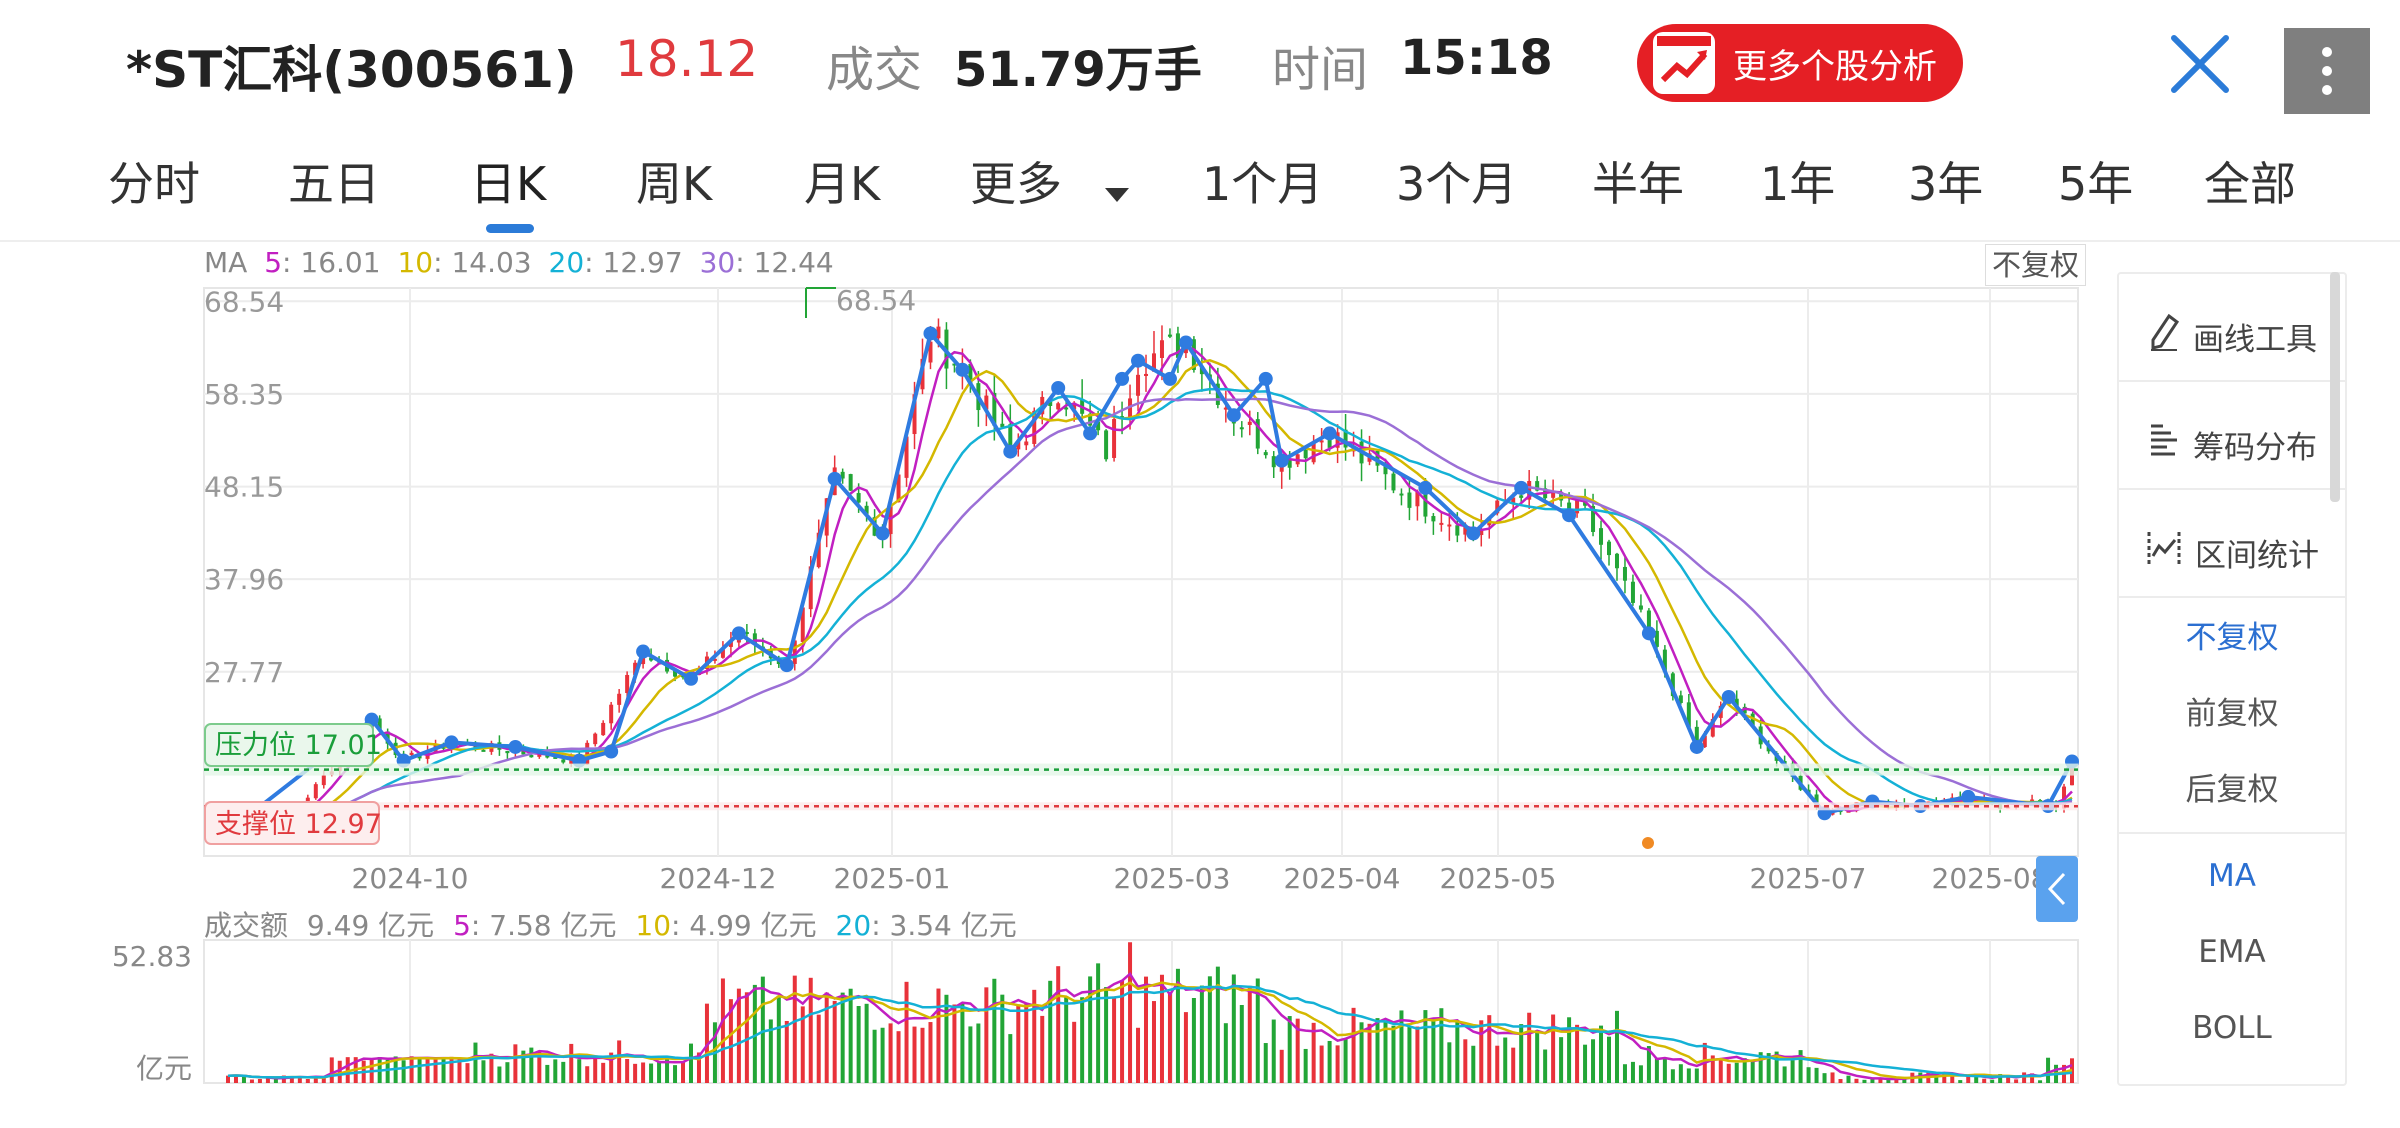  What do you see at coordinates (842, 184) in the screenshot?
I see `tab-monthly-k: 月K` at bounding box center [842, 184].